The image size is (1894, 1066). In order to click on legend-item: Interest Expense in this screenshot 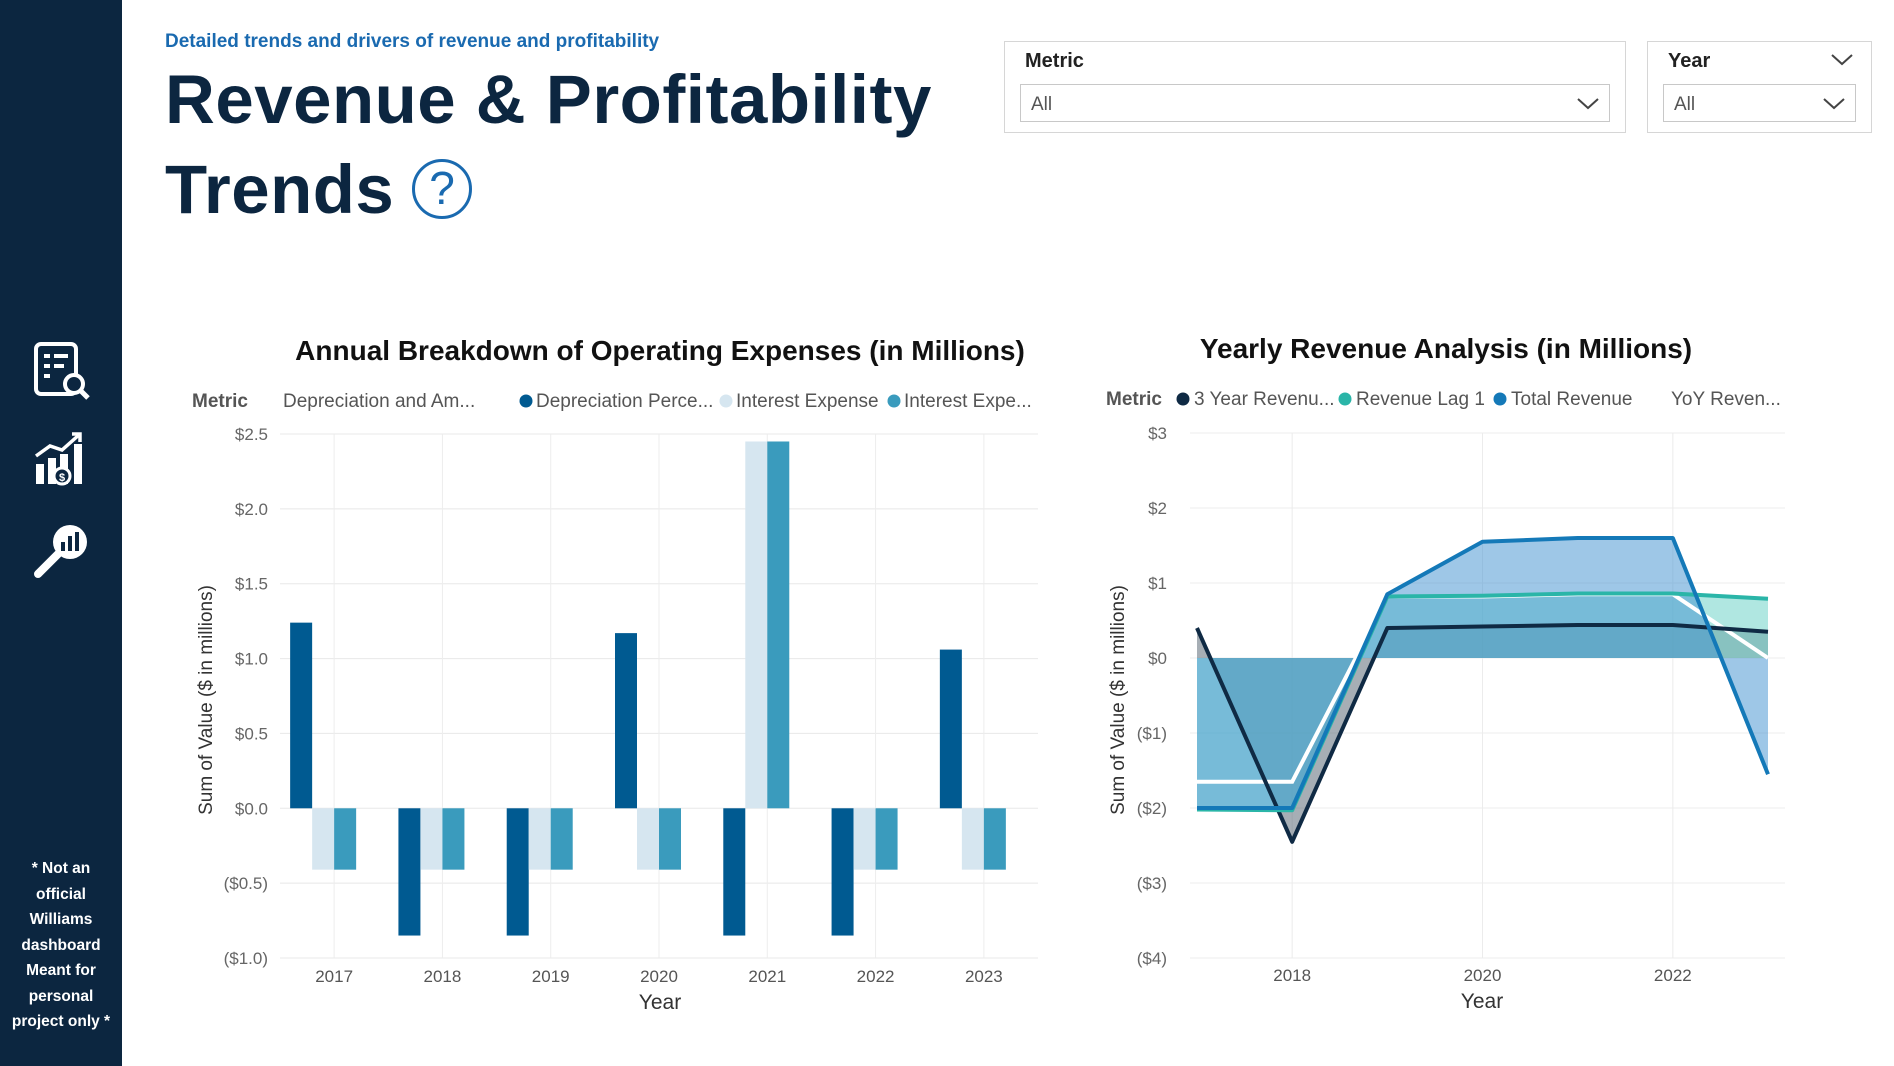, I will do `click(807, 401)`.